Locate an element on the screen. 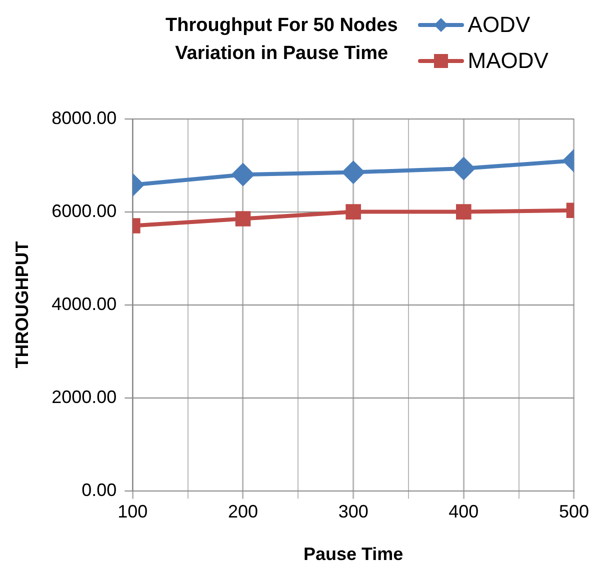 Image resolution: width=604 pixels, height=570 pixels. x-tick-label: 400 is located at coordinates (463, 512).